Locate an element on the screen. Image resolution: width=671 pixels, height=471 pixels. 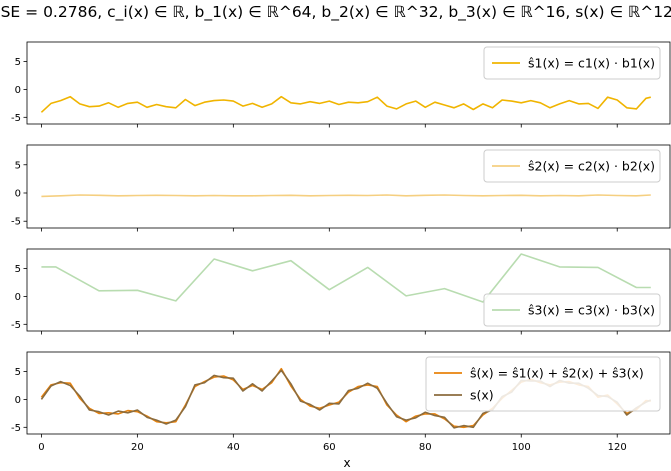
x-tick: 60 is located at coordinates (329, 443).